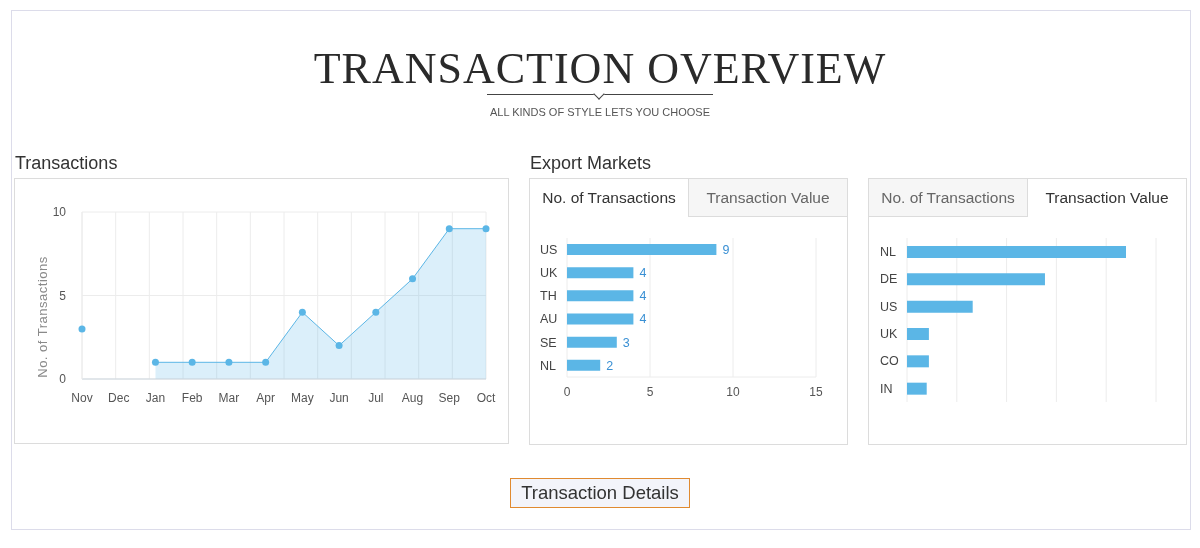  What do you see at coordinates (886, 388) in the screenshot?
I see `y-tick-label: IN` at bounding box center [886, 388].